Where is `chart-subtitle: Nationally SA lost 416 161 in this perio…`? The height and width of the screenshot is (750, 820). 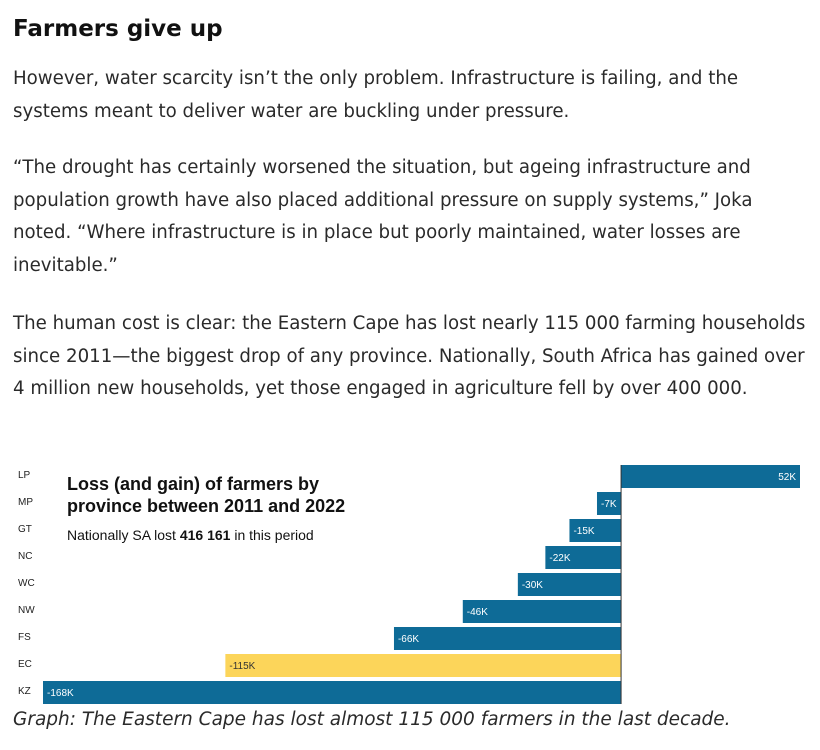
chart-subtitle: Nationally SA lost 416 161 in this perio… is located at coordinates (190, 535).